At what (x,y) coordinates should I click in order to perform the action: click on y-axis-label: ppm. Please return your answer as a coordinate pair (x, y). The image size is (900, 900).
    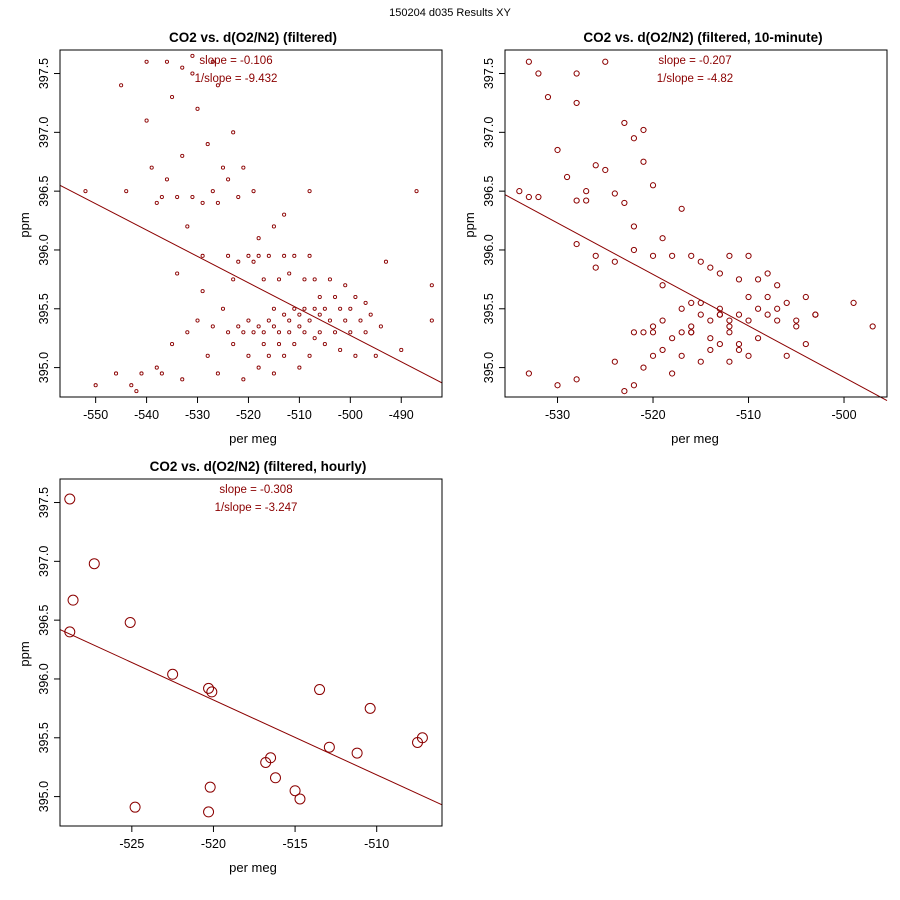
    Looking at the image, I should click on (469, 224).